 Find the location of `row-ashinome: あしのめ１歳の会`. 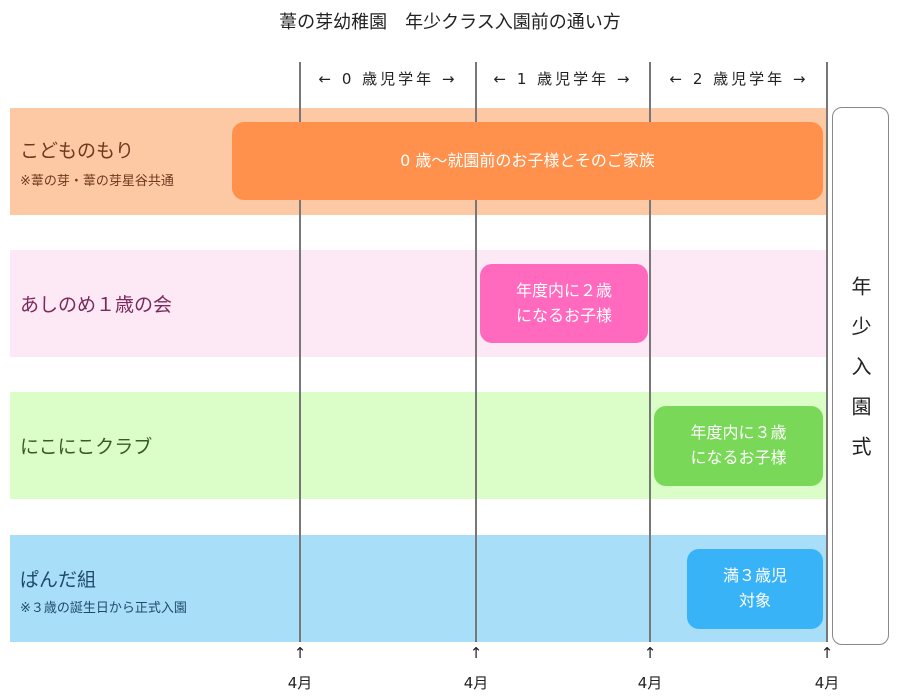

row-ashinome: あしのめ１歳の会 is located at coordinates (418, 303).